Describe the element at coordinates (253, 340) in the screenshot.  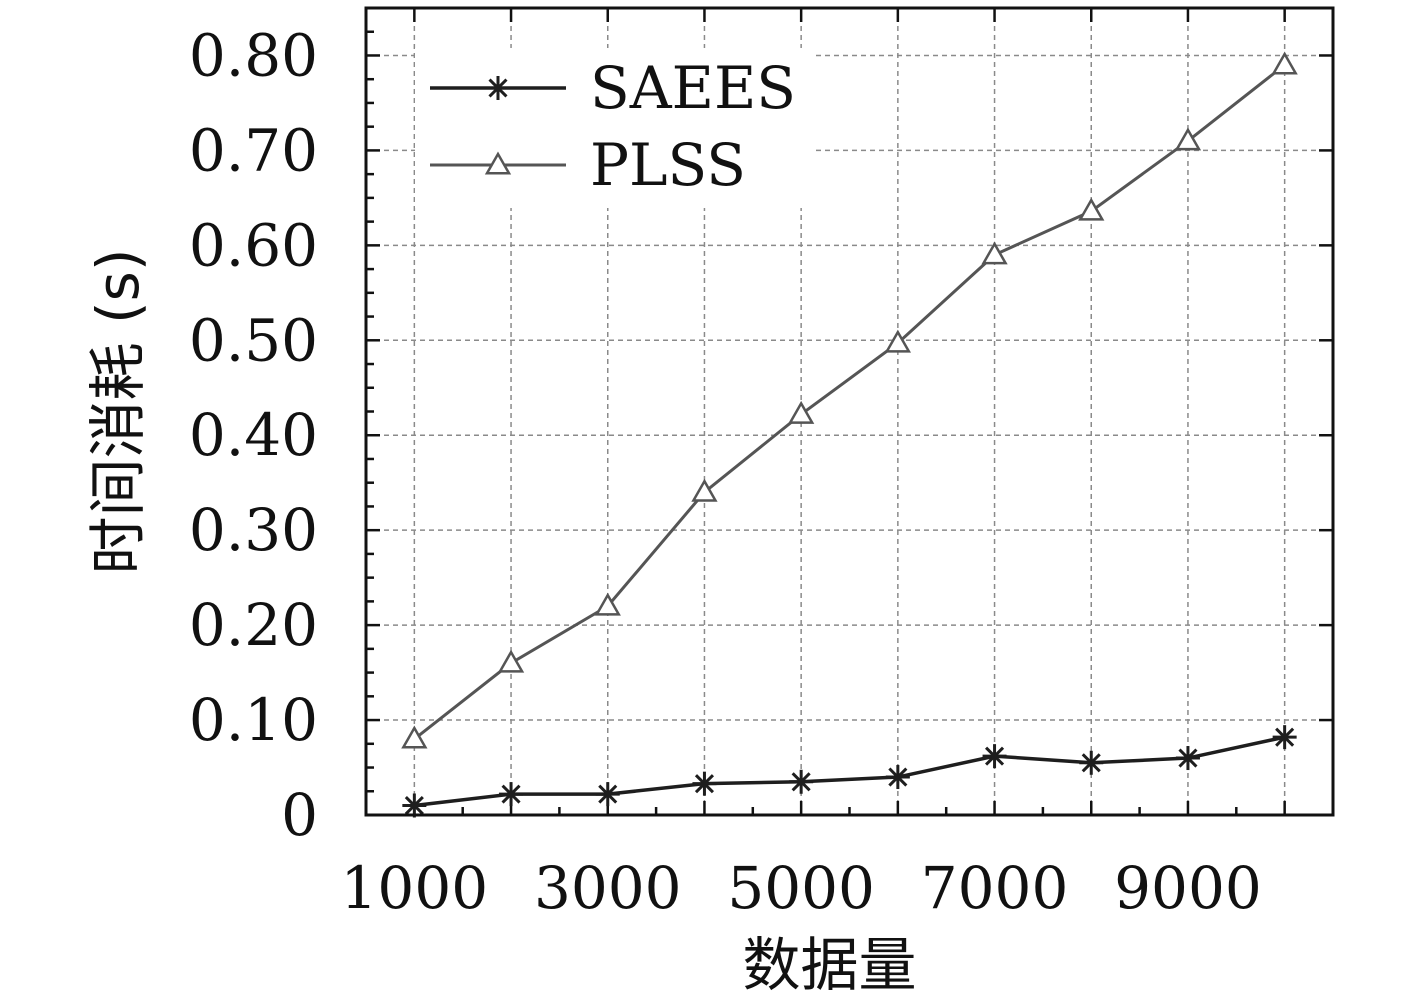
I see `y-tick-label: 0.50` at that location.